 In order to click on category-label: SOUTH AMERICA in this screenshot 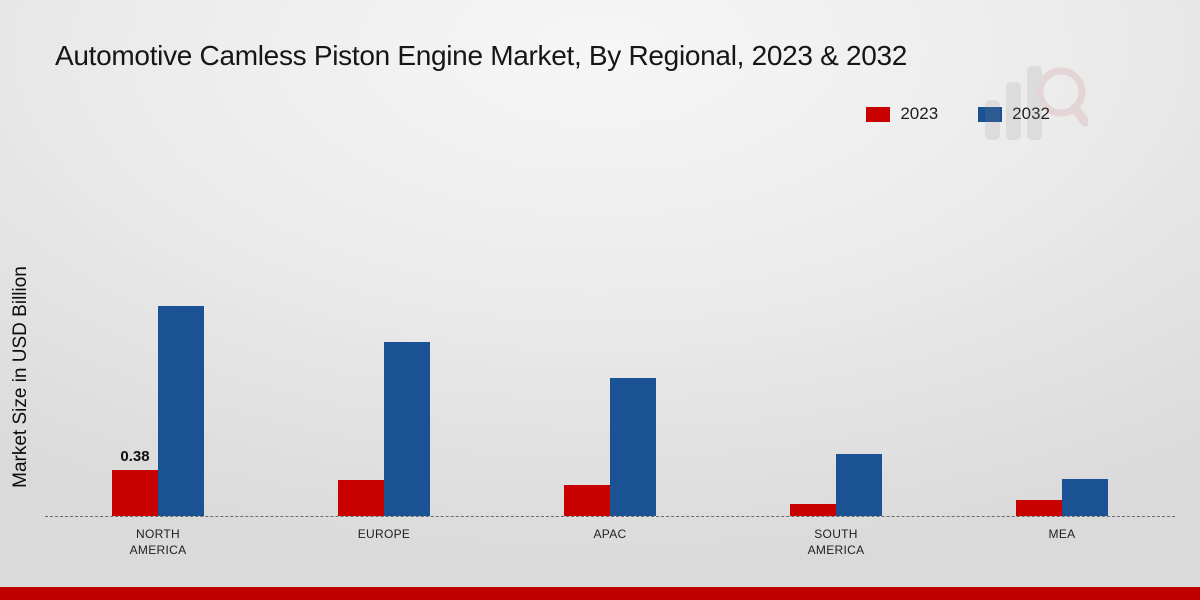, I will do `click(836, 542)`.